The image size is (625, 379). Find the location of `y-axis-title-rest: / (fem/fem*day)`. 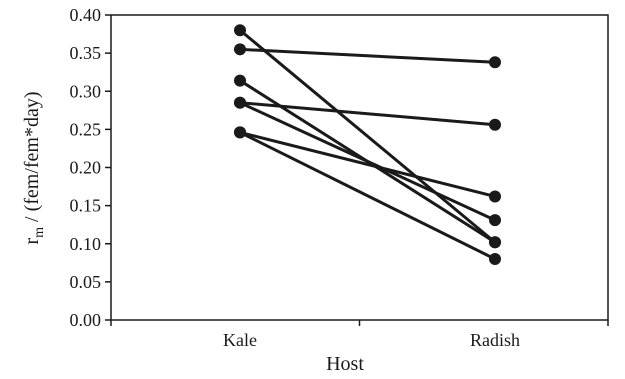

y-axis-title-rest: / (fem/fem*day) is located at coordinates (32, 159).